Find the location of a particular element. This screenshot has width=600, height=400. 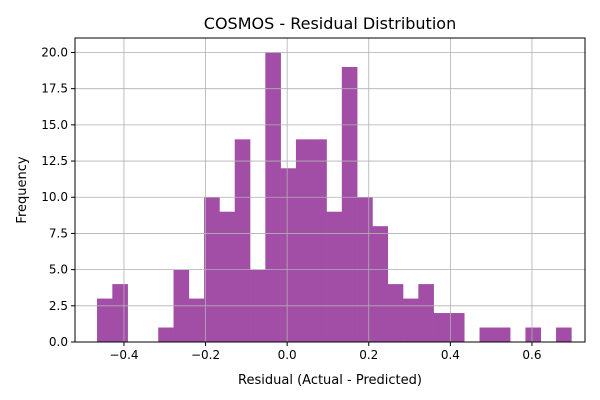

y-tick-label: 7.5 is located at coordinates (58, 233).